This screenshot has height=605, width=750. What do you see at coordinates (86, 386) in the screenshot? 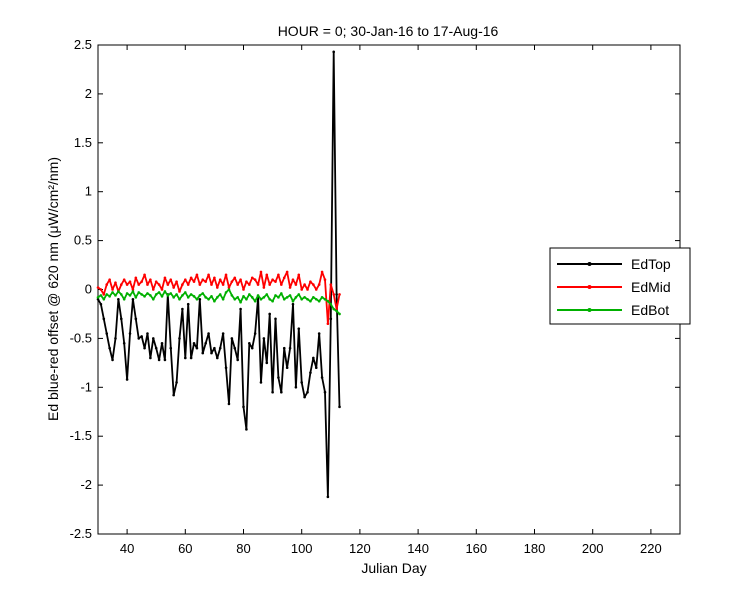
I see `y-tick-label: -1` at bounding box center [86, 386].